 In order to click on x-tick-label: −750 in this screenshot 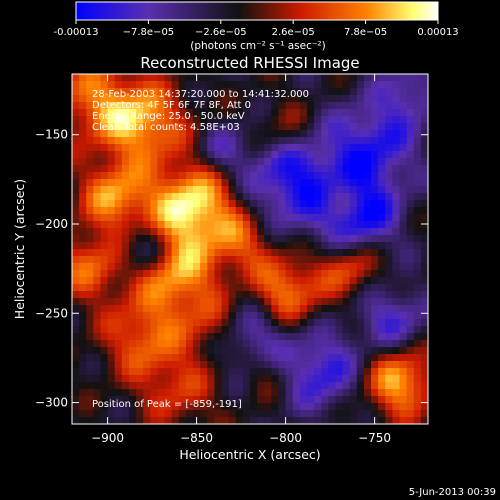, I will do `click(374, 438)`.